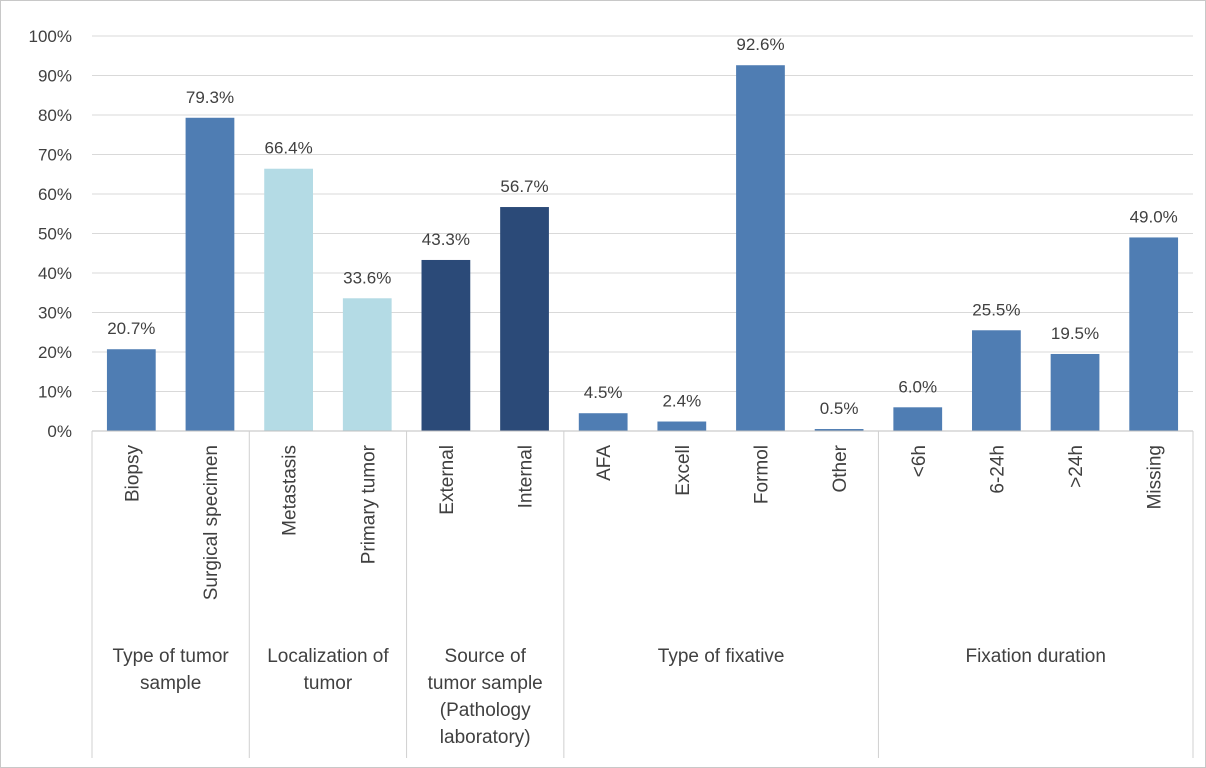 This screenshot has width=1206, height=768. What do you see at coordinates (721, 656) in the screenshot?
I see `group-label: Type of fixative` at bounding box center [721, 656].